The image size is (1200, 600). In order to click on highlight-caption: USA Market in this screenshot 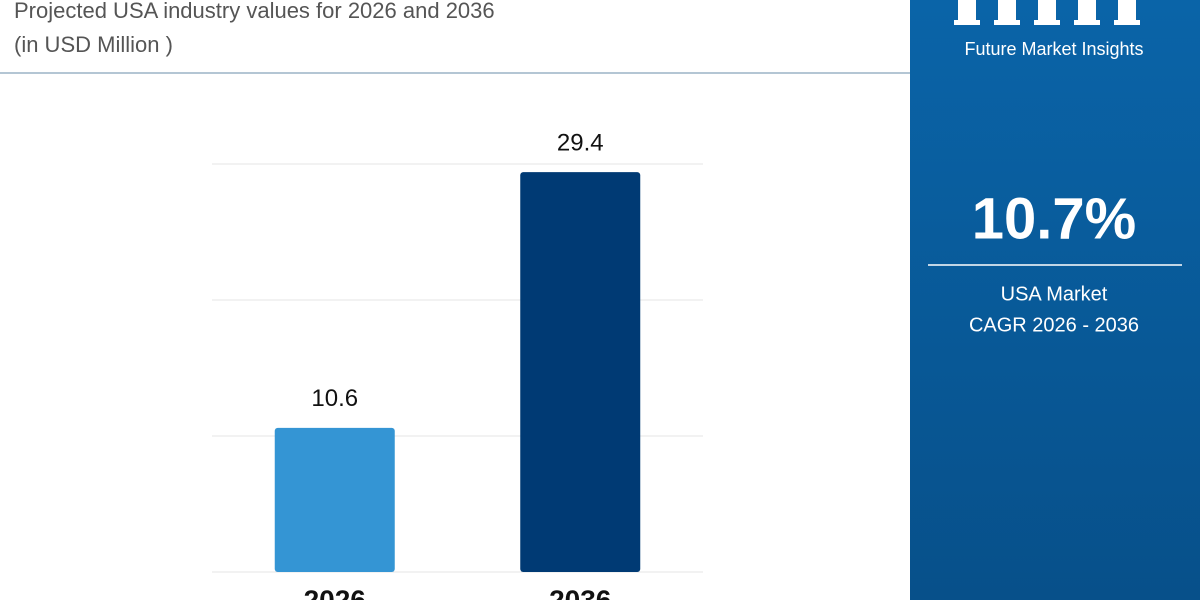, I will do `click(1054, 294)`.